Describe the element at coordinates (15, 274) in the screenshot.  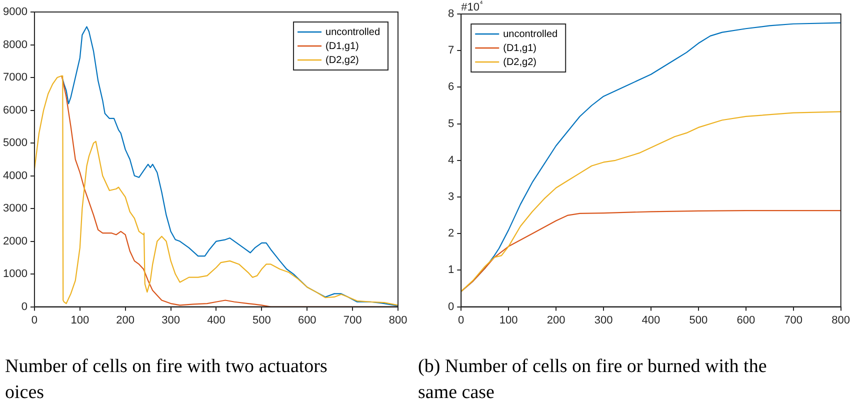
I see `y-tick-label: 1000` at that location.